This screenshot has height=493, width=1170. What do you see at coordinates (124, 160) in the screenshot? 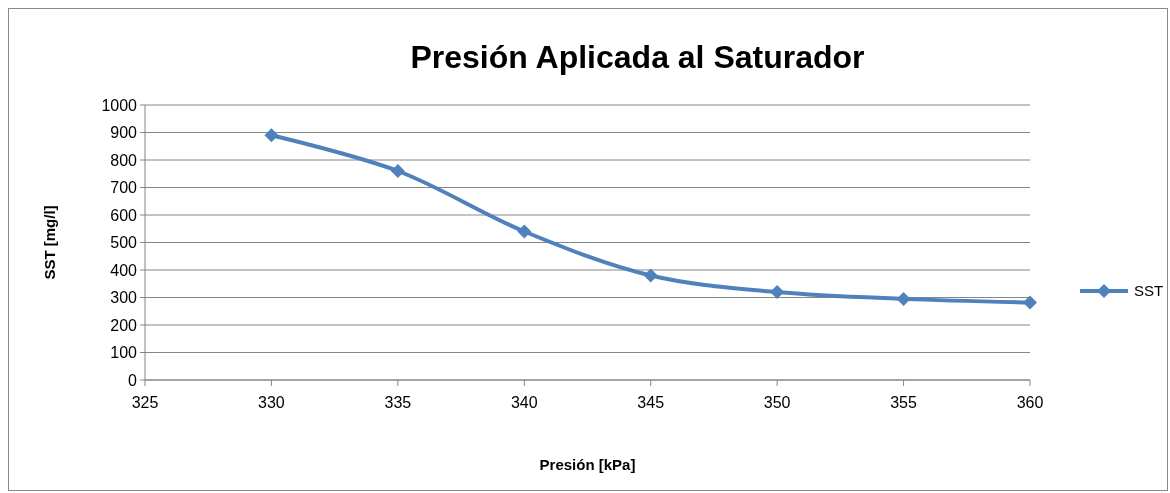
I see `y-tick-label: 800` at bounding box center [124, 160].